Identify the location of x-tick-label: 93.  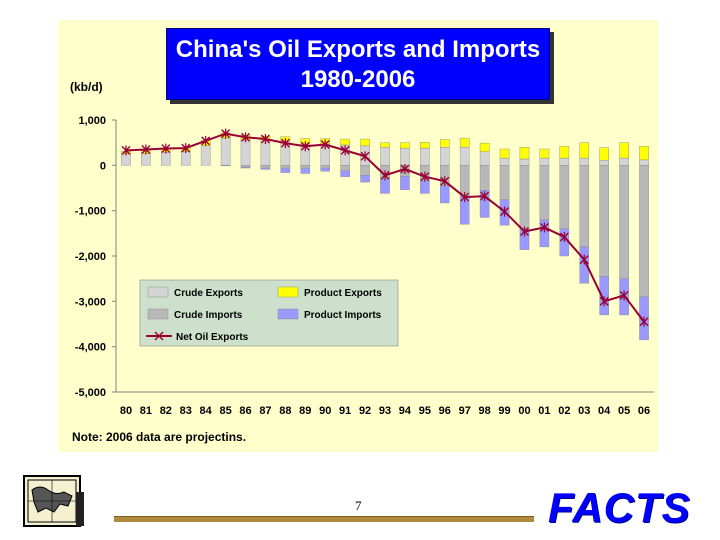
(385, 411).